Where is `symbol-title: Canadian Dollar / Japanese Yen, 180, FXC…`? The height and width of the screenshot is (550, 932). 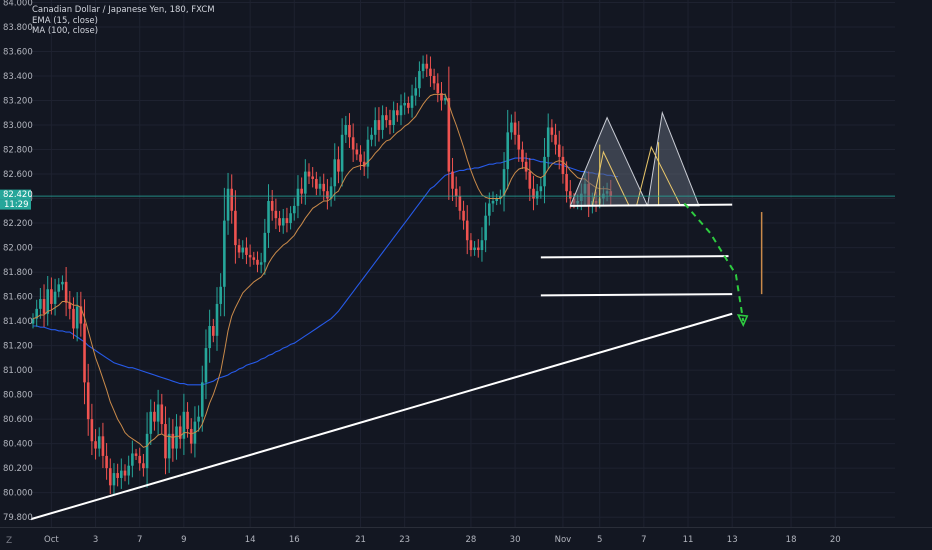 symbol-title: Canadian Dollar / Japanese Yen, 180, FXC… is located at coordinates (123, 10).